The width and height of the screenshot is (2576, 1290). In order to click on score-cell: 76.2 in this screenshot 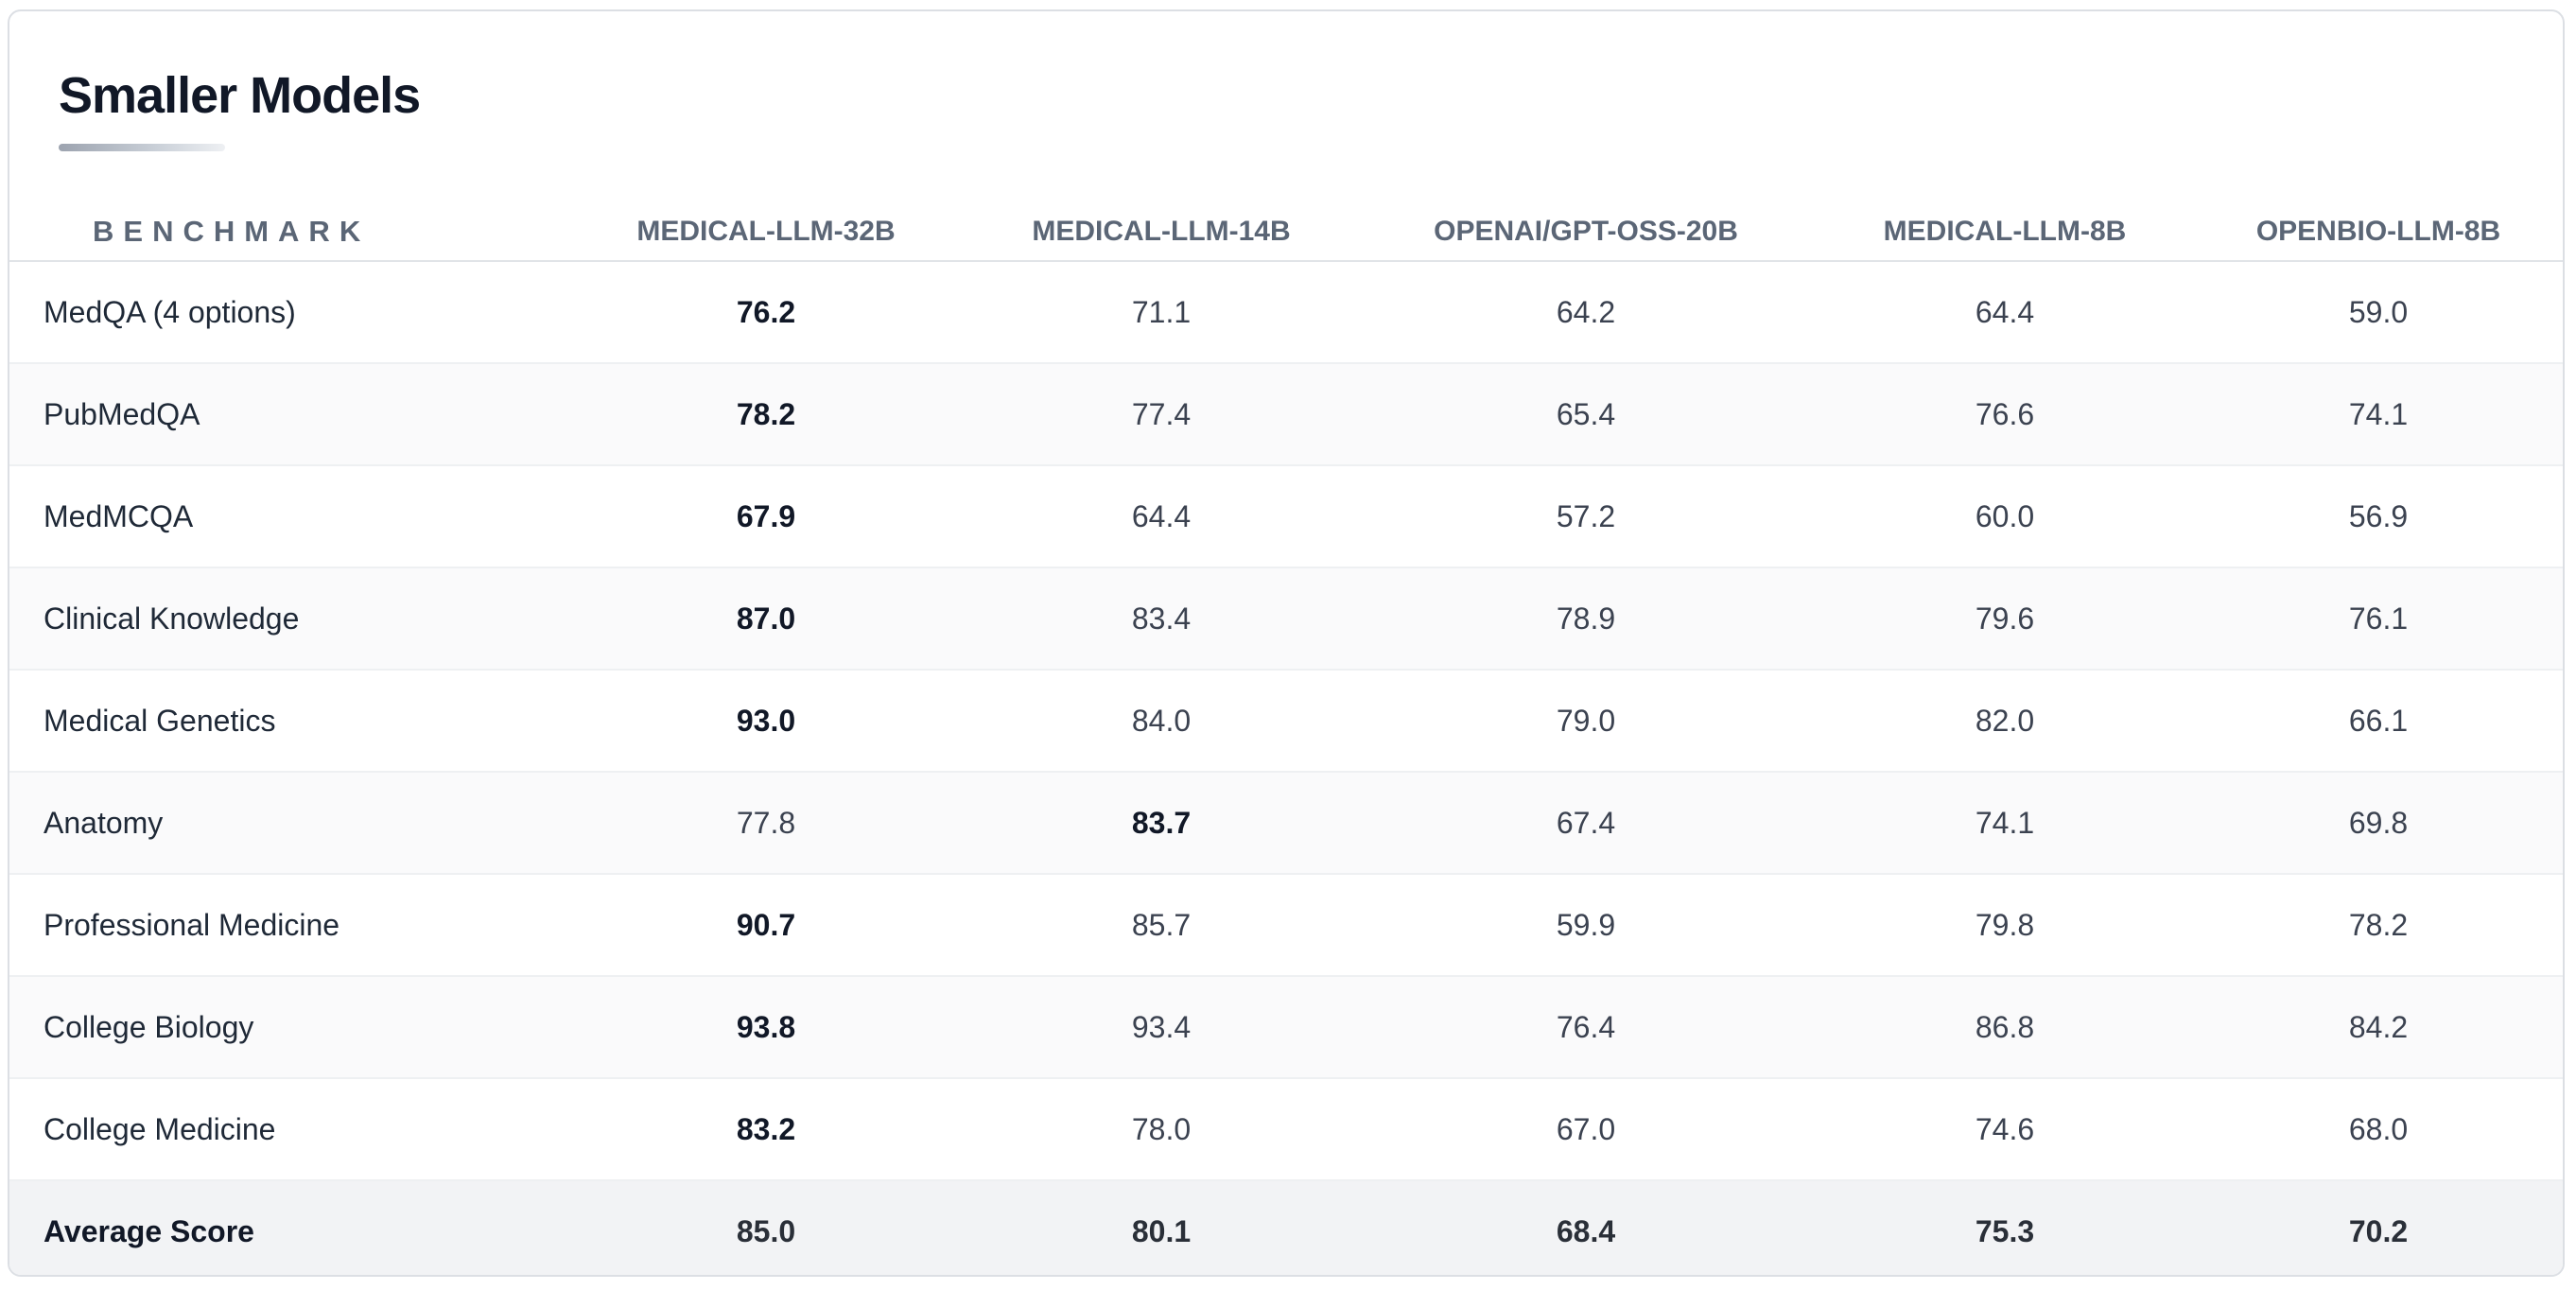, I will do `click(766, 313)`.